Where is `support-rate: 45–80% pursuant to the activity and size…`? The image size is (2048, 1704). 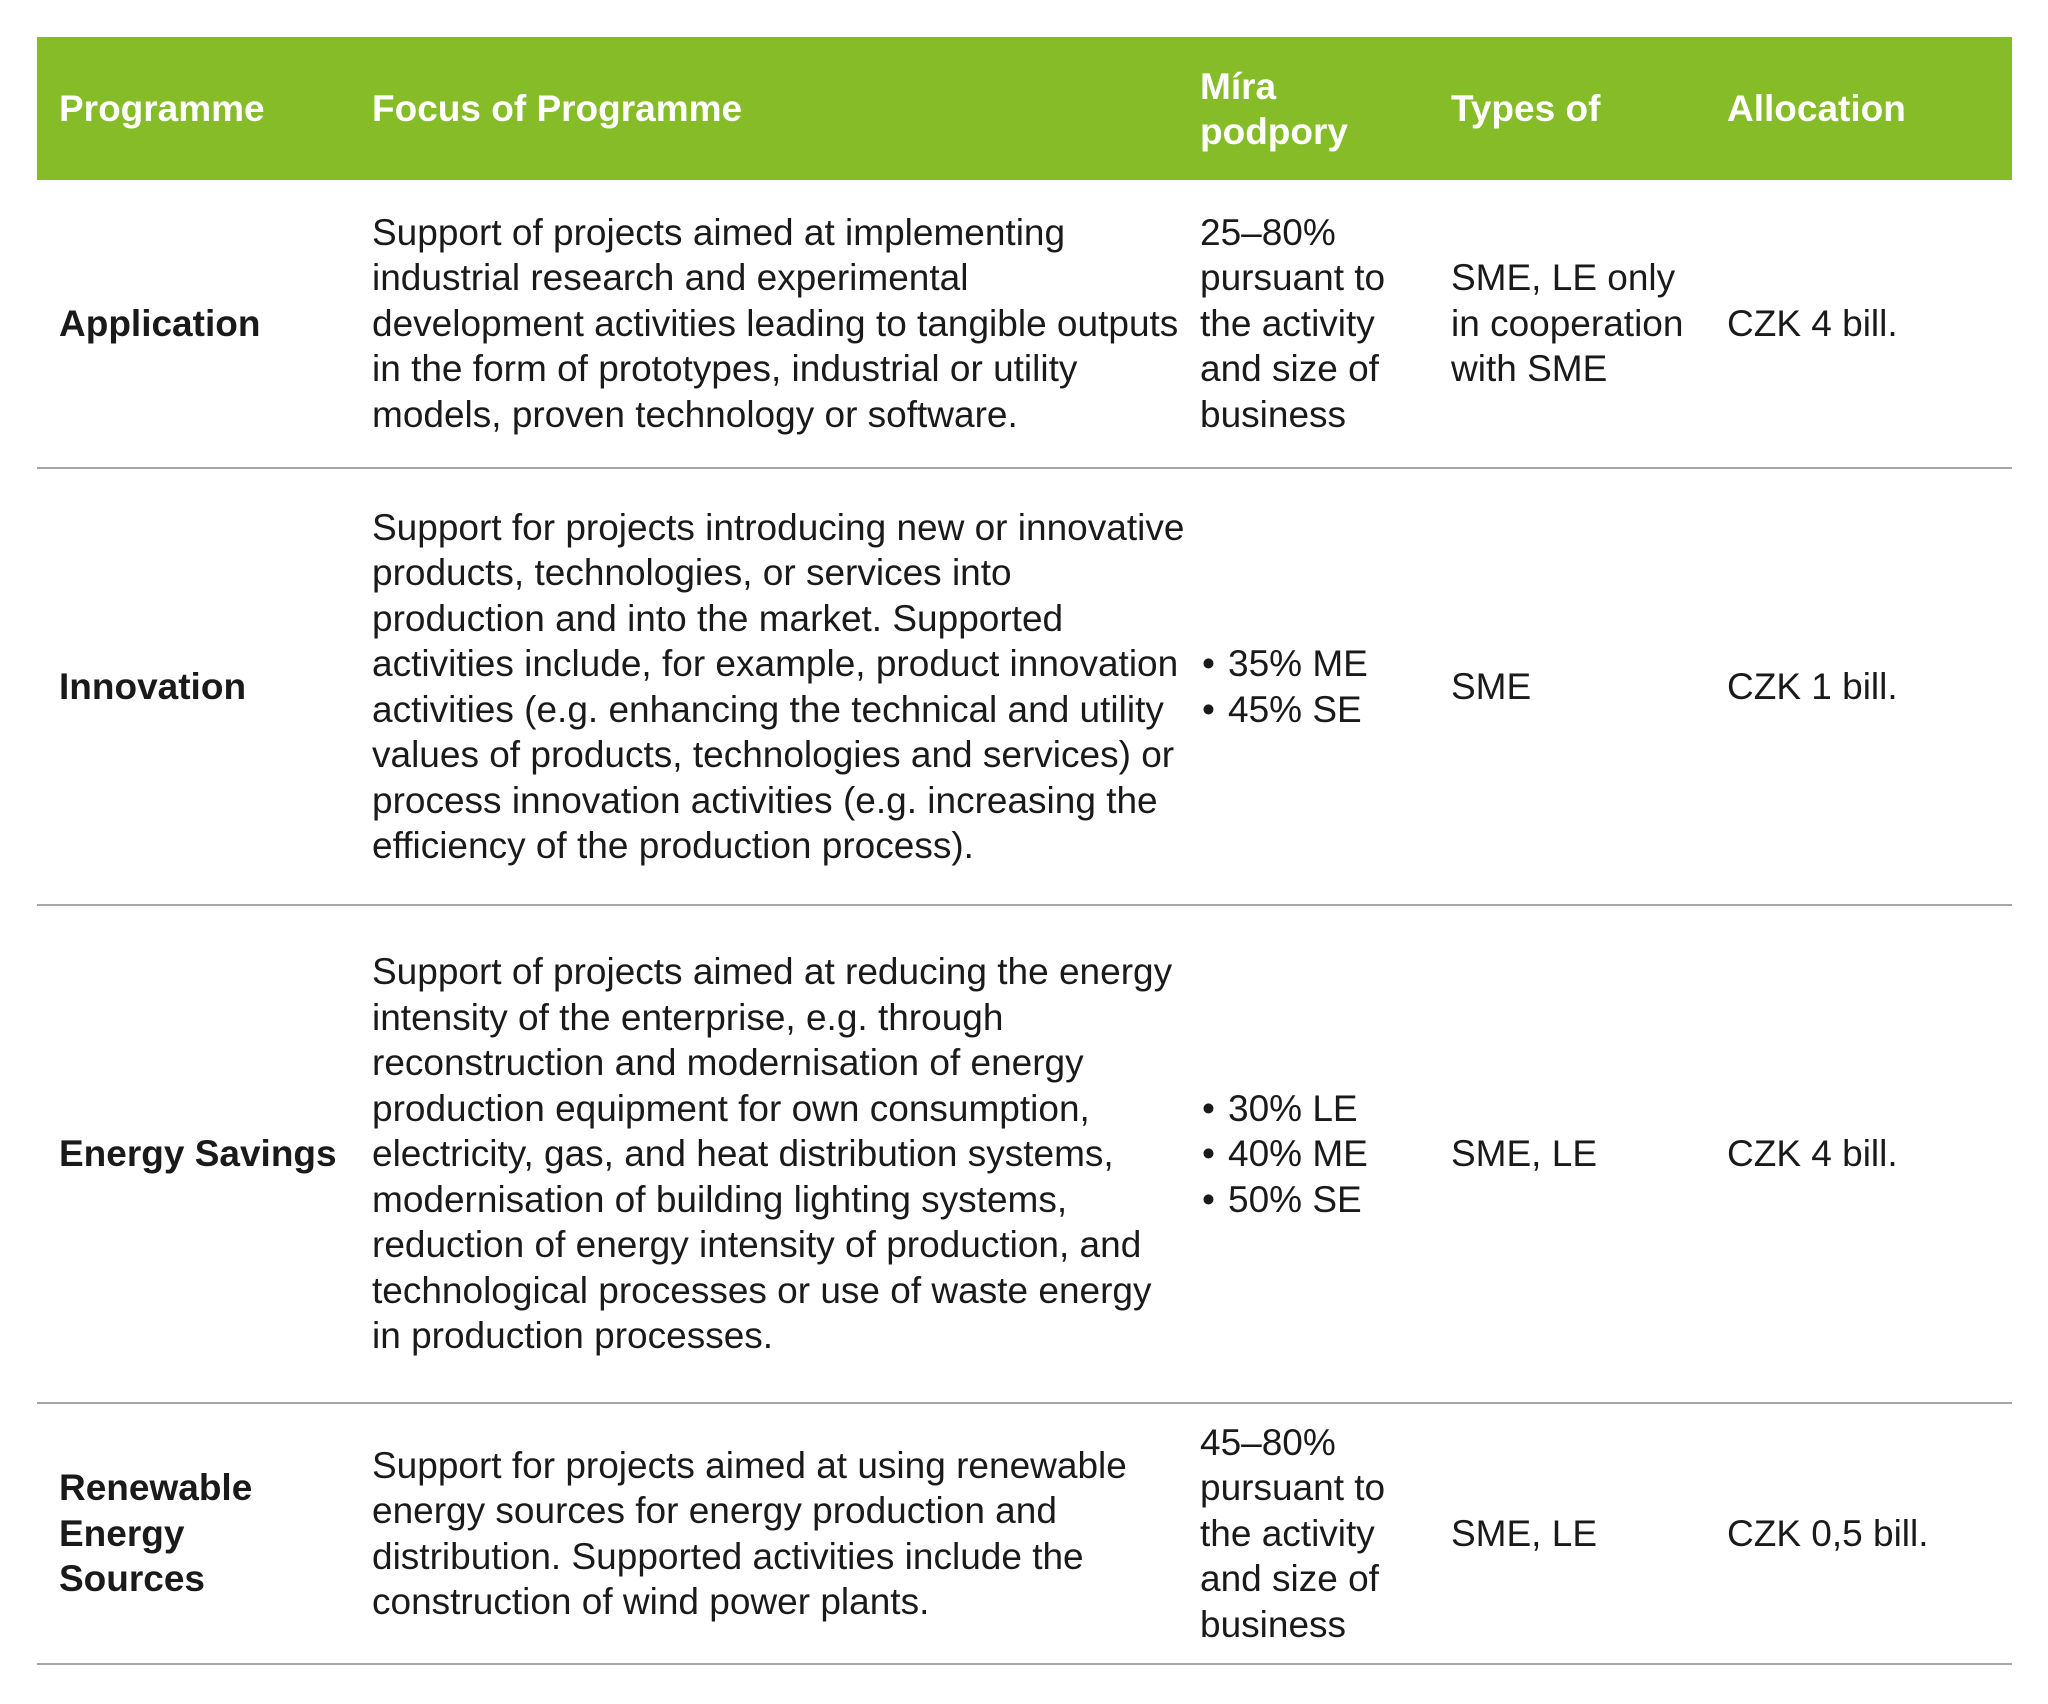
support-rate: 45–80% pursuant to the activity and size… is located at coordinates (1293, 1533).